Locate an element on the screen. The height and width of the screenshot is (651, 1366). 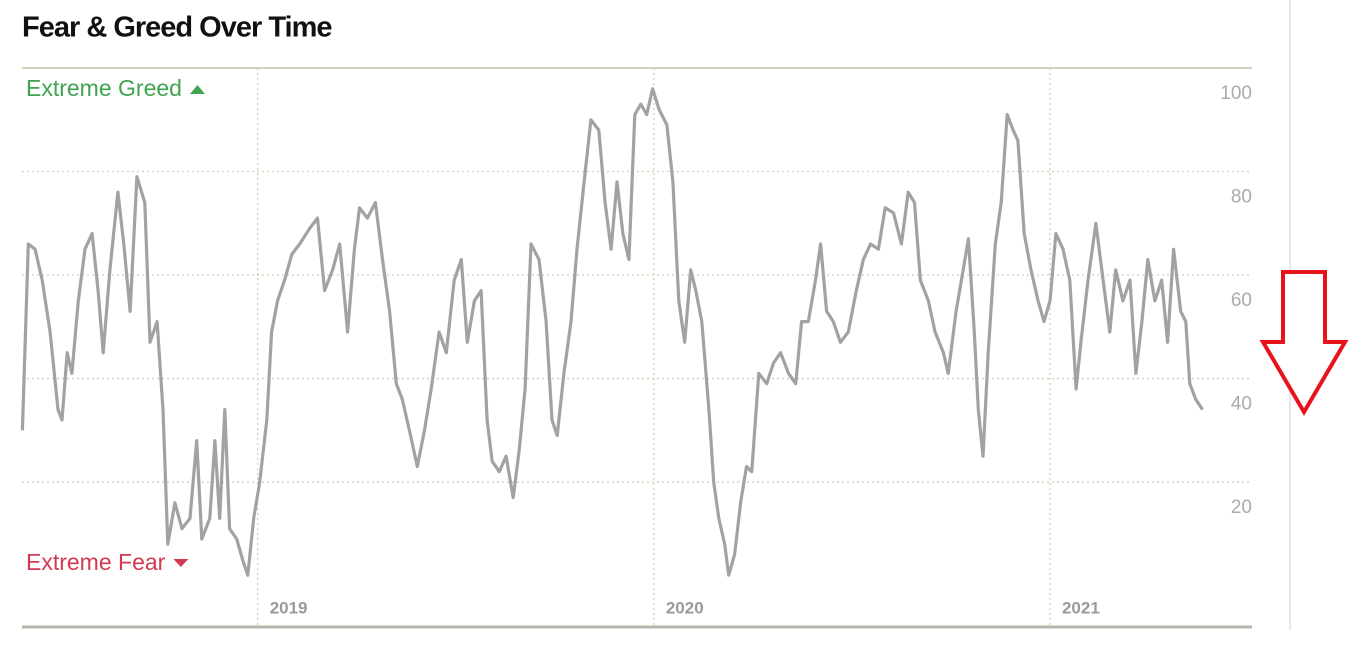
chart-title: Fear & Greed Over Time is located at coordinates (177, 28).